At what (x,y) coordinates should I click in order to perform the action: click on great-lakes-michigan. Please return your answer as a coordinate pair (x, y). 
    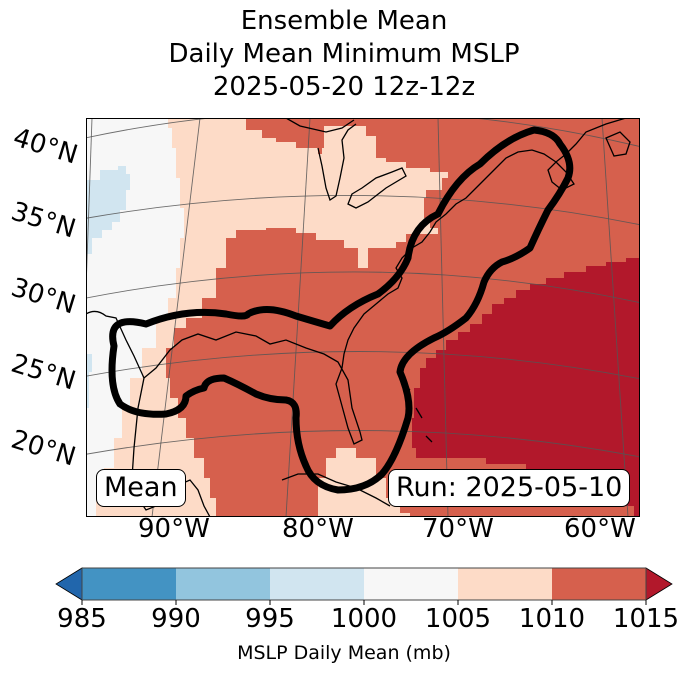
    Looking at the image, I should click on (337, 162).